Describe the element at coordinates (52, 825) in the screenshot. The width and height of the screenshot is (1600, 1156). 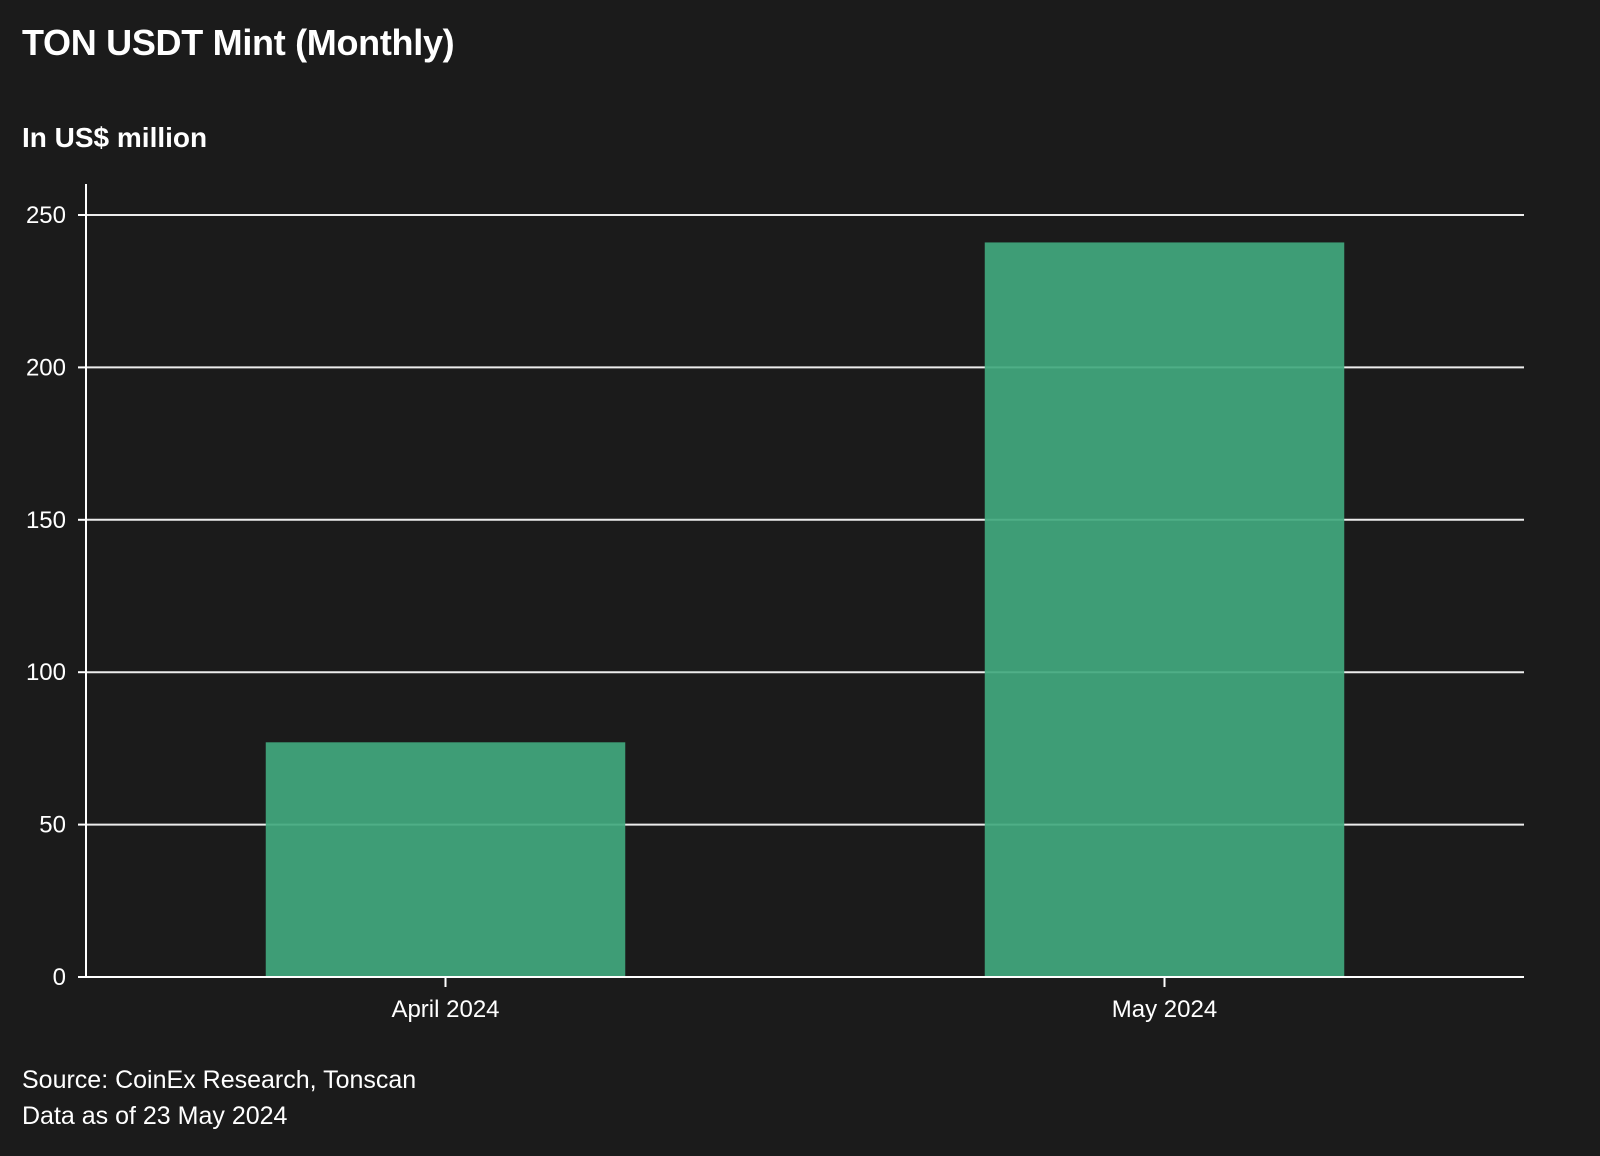
I see `y-tick-label: 50` at that location.